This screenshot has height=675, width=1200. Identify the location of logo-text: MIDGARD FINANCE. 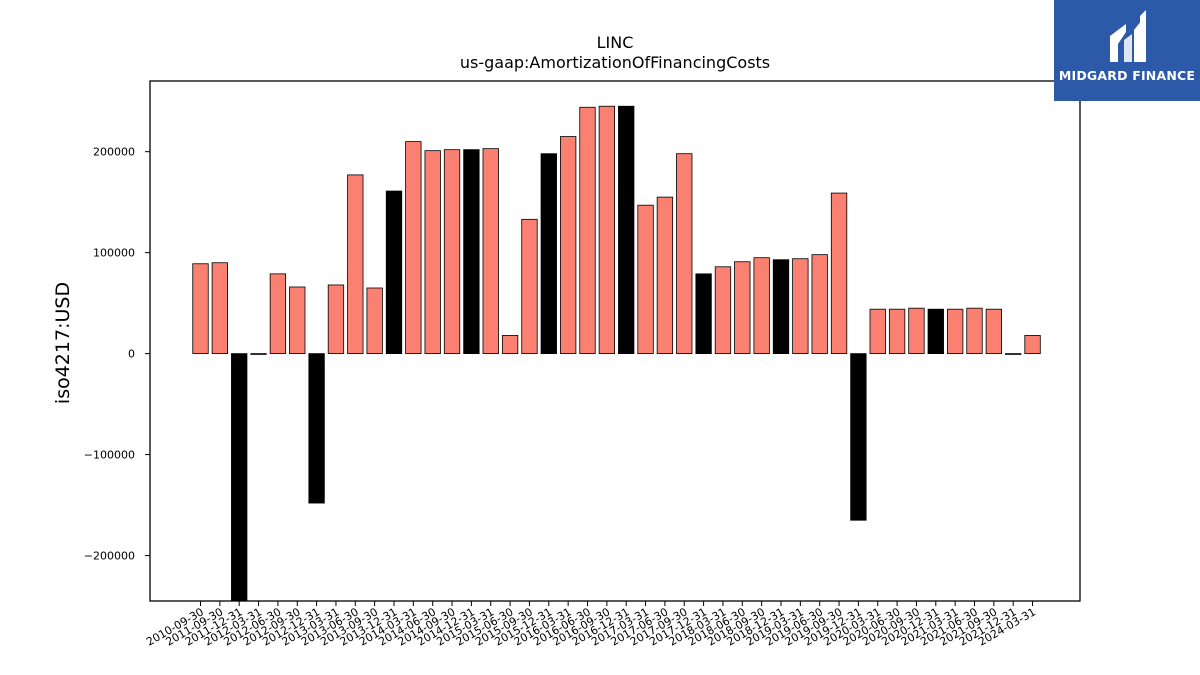
(1127, 75).